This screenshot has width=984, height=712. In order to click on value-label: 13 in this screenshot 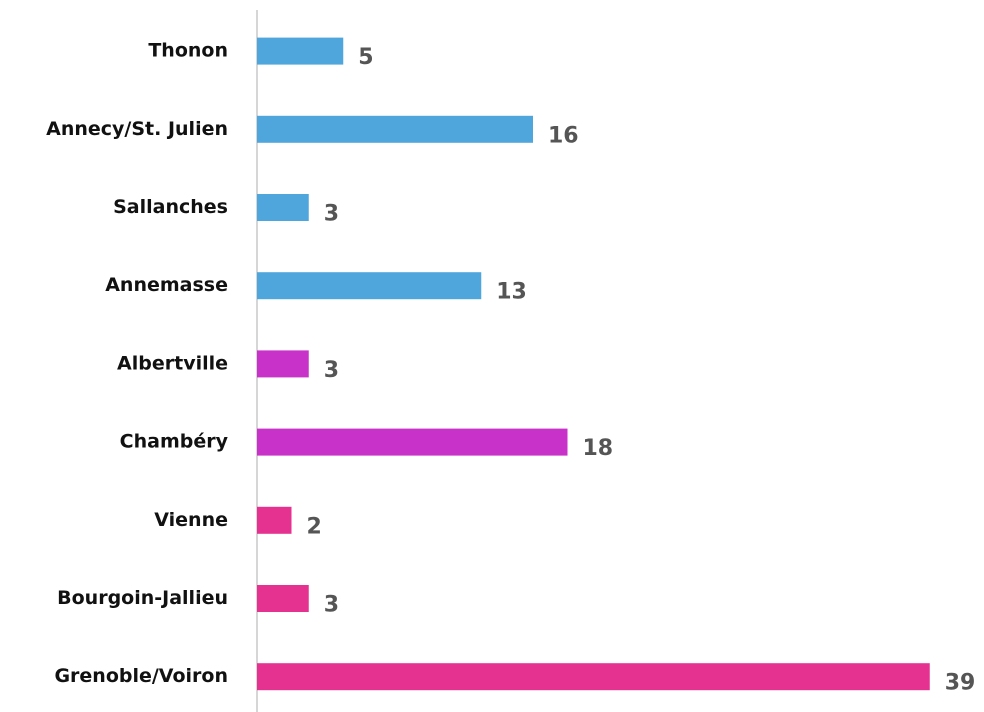, I will do `click(511, 292)`.